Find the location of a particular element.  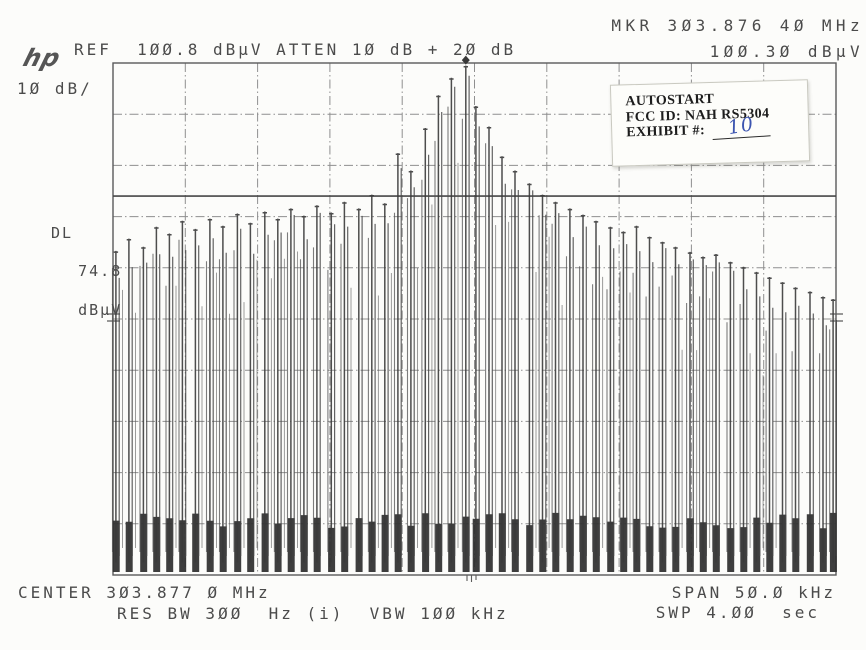

edge-reference-ticks is located at coordinates (475, 317).